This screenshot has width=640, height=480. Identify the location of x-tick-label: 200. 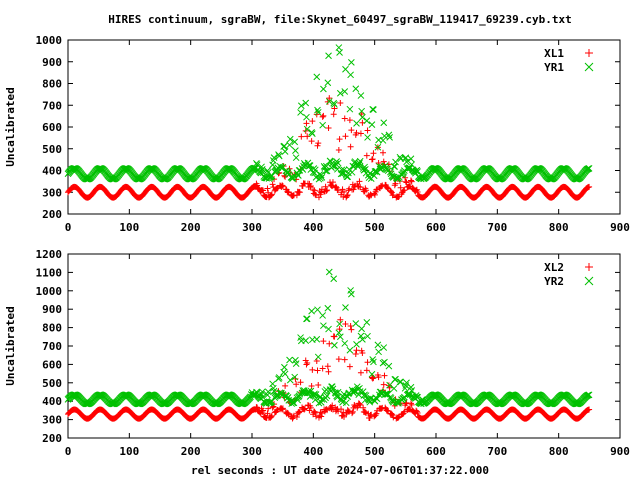
(191, 451).